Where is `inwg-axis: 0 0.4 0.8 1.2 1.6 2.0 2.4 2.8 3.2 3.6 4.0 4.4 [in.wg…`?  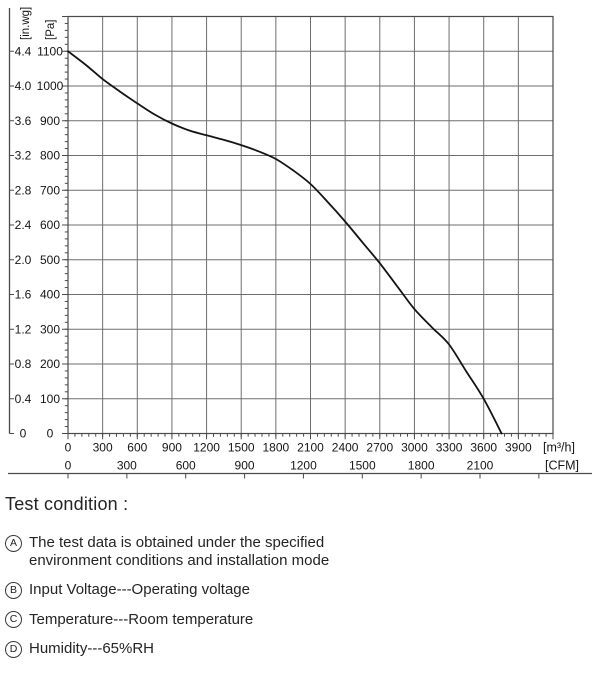 inwg-axis: 0 0.4 0.8 1.2 1.6 2.0 2.4 2.8 3.2 3.6 4.0 4.4 [in.wg… is located at coordinates (20, 224).